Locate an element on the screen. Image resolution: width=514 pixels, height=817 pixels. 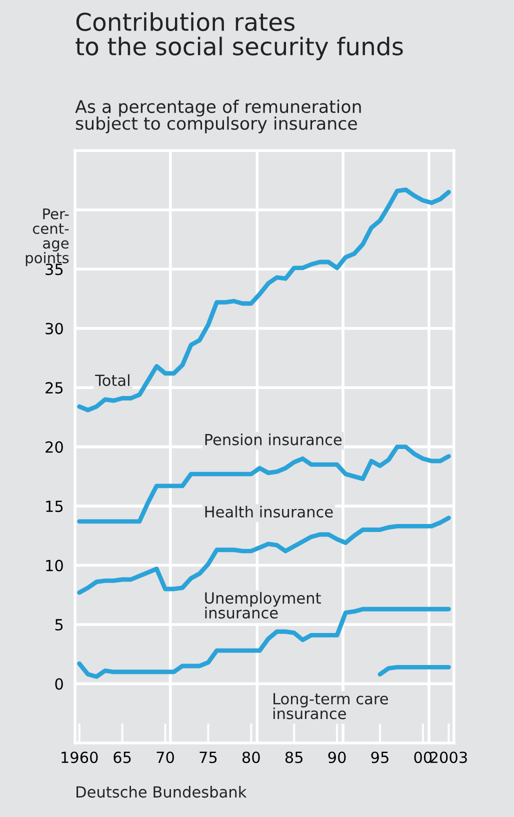
x-tick-label: 00 is located at coordinates (423, 758).